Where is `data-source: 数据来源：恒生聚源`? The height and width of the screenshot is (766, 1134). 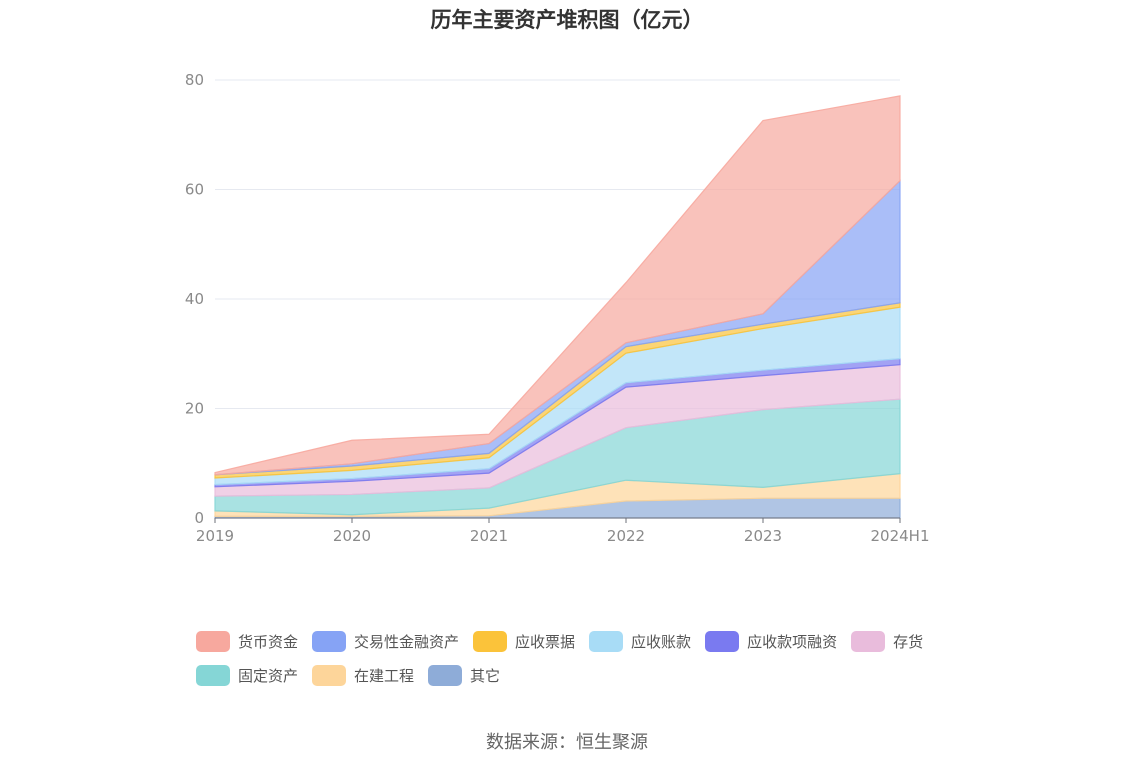
data-source: 数据来源：恒生聚源 is located at coordinates (567, 742).